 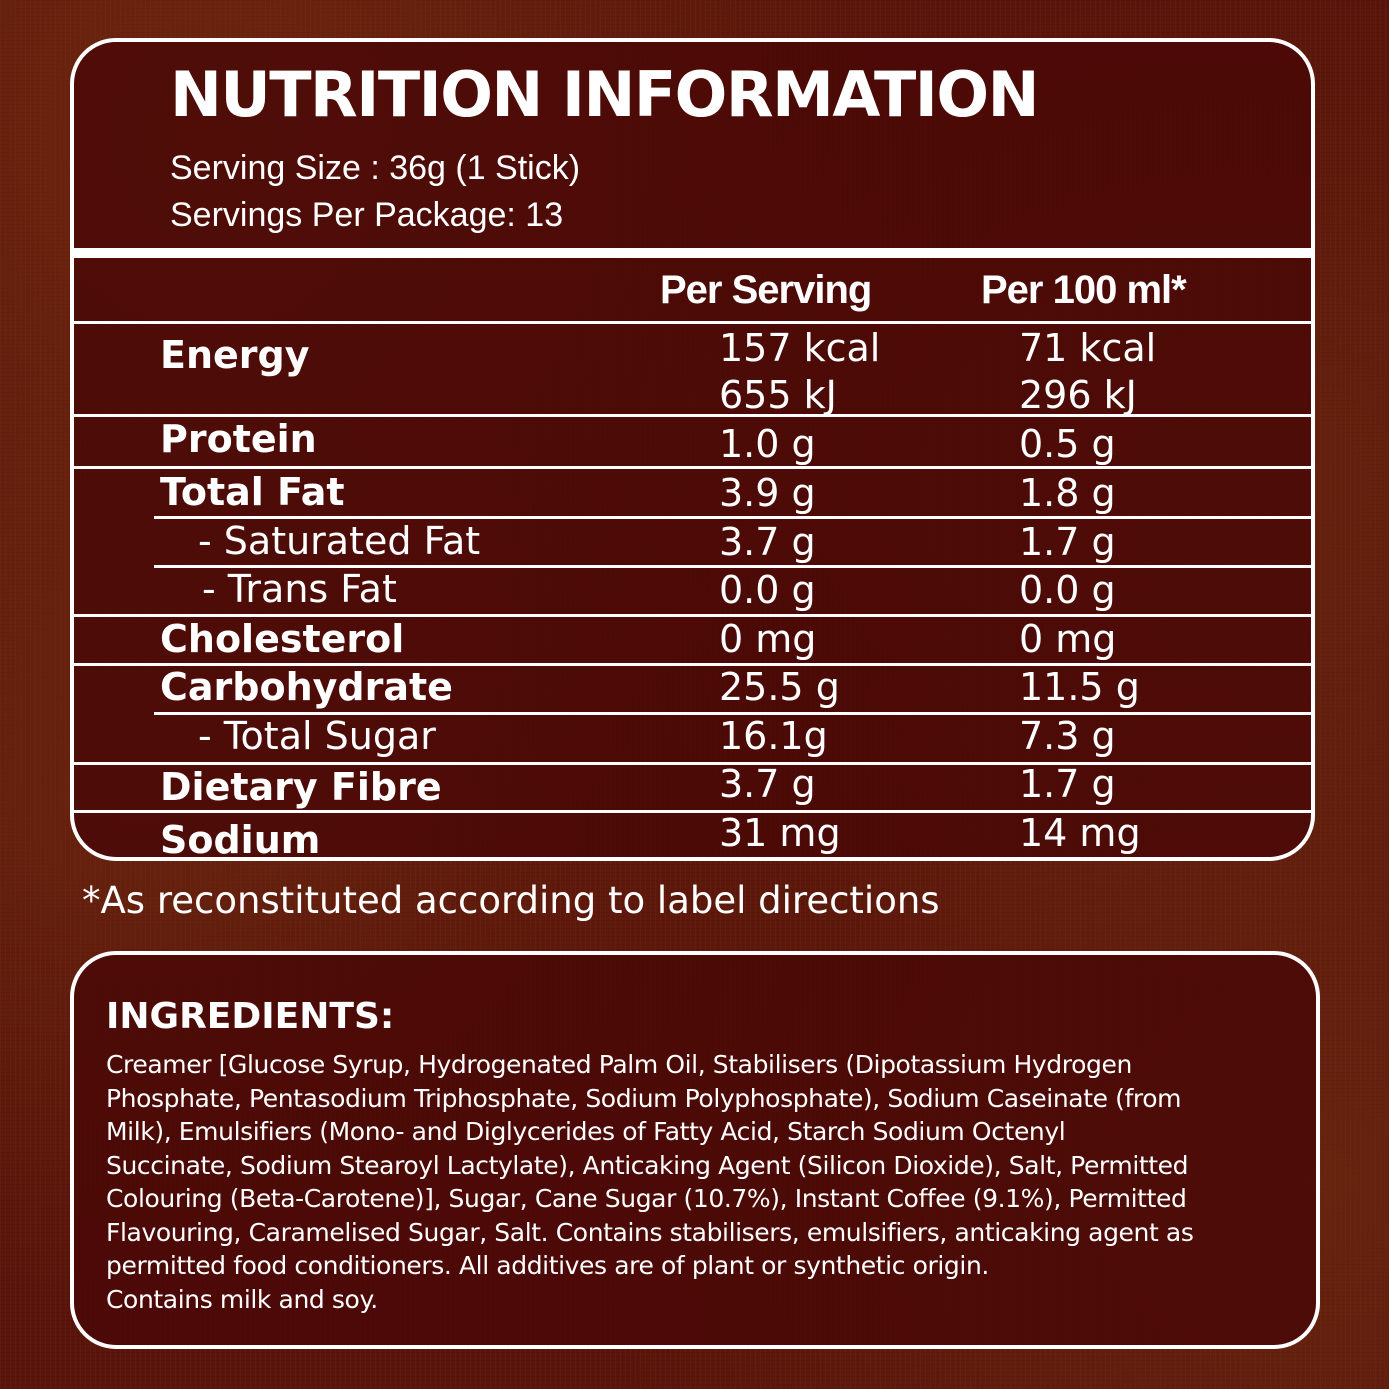 What do you see at coordinates (766, 290) in the screenshot?
I see `column-header-per-serving: Per Serving` at bounding box center [766, 290].